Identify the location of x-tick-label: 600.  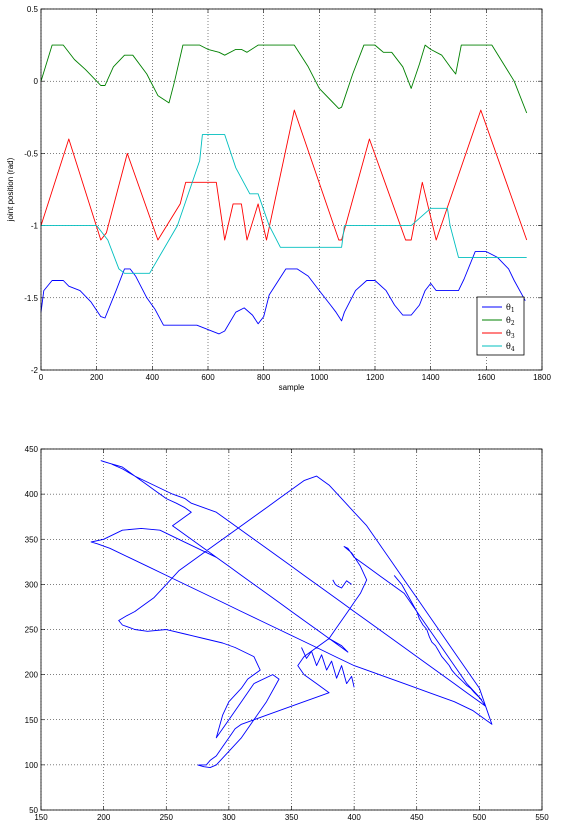
(208, 377).